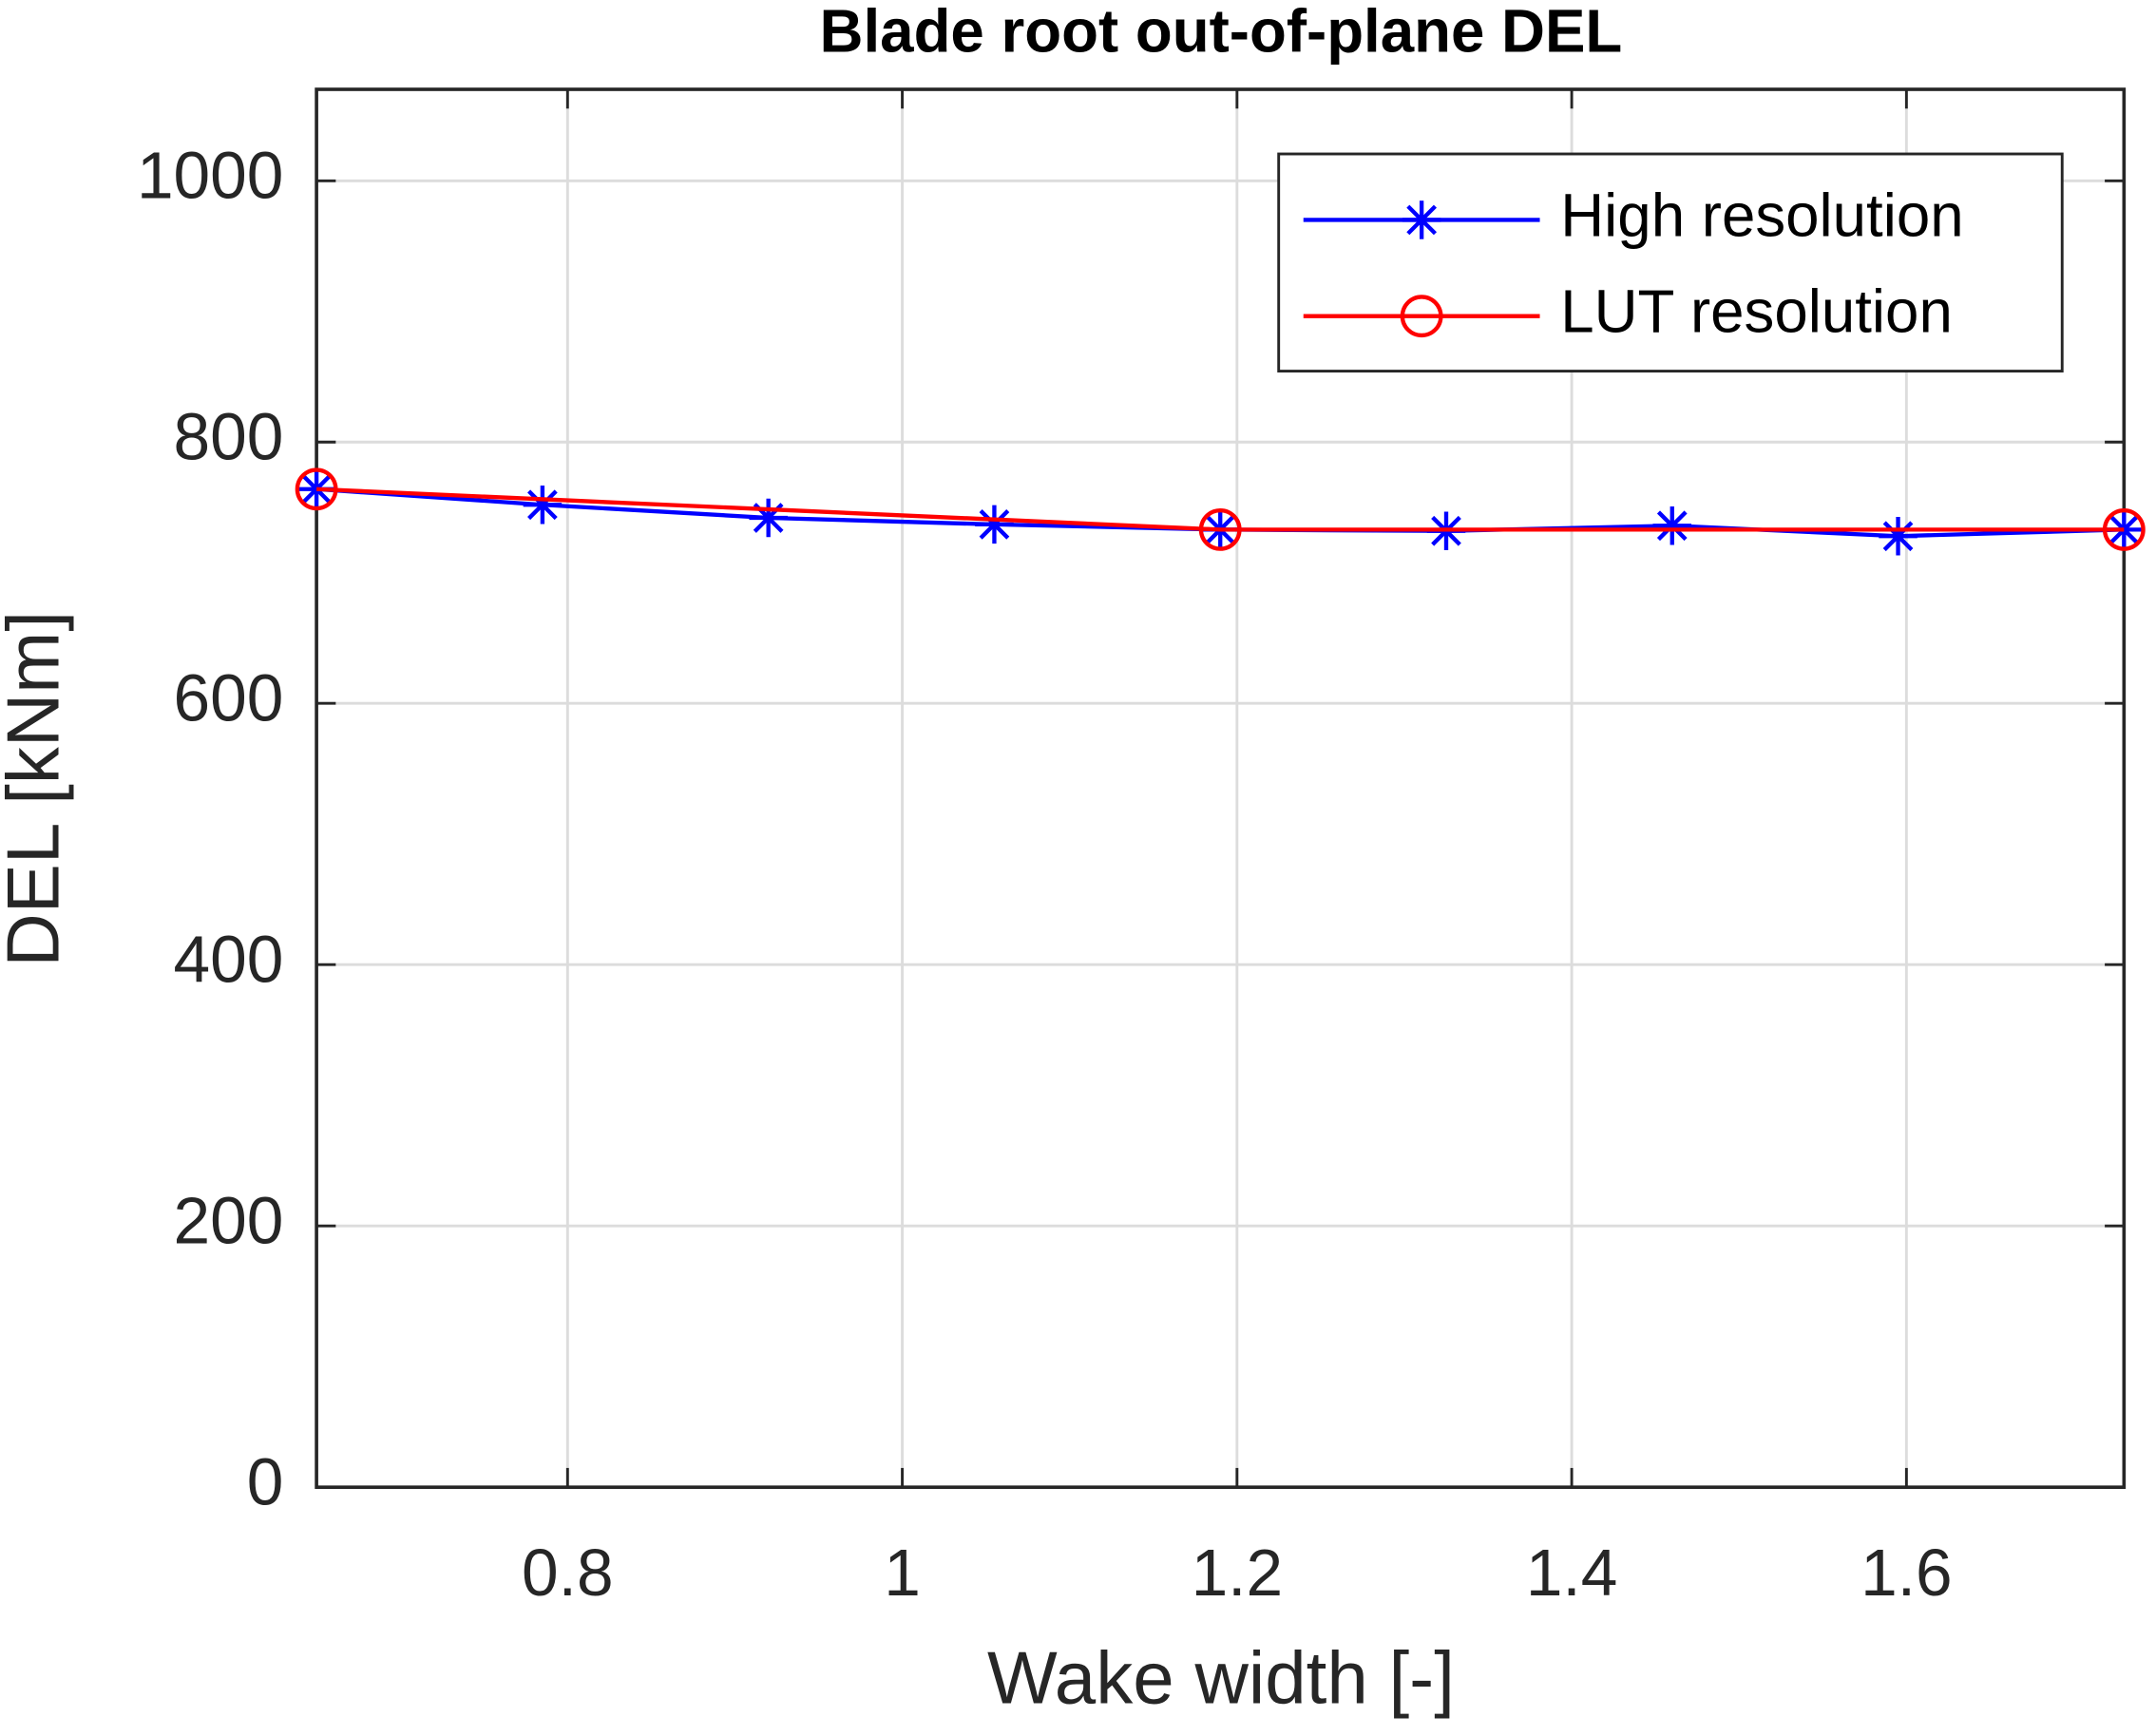 Image resolution: width=2156 pixels, height=1736 pixels. What do you see at coordinates (1761, 215) in the screenshot?
I see `legend-label: High resolution` at bounding box center [1761, 215].